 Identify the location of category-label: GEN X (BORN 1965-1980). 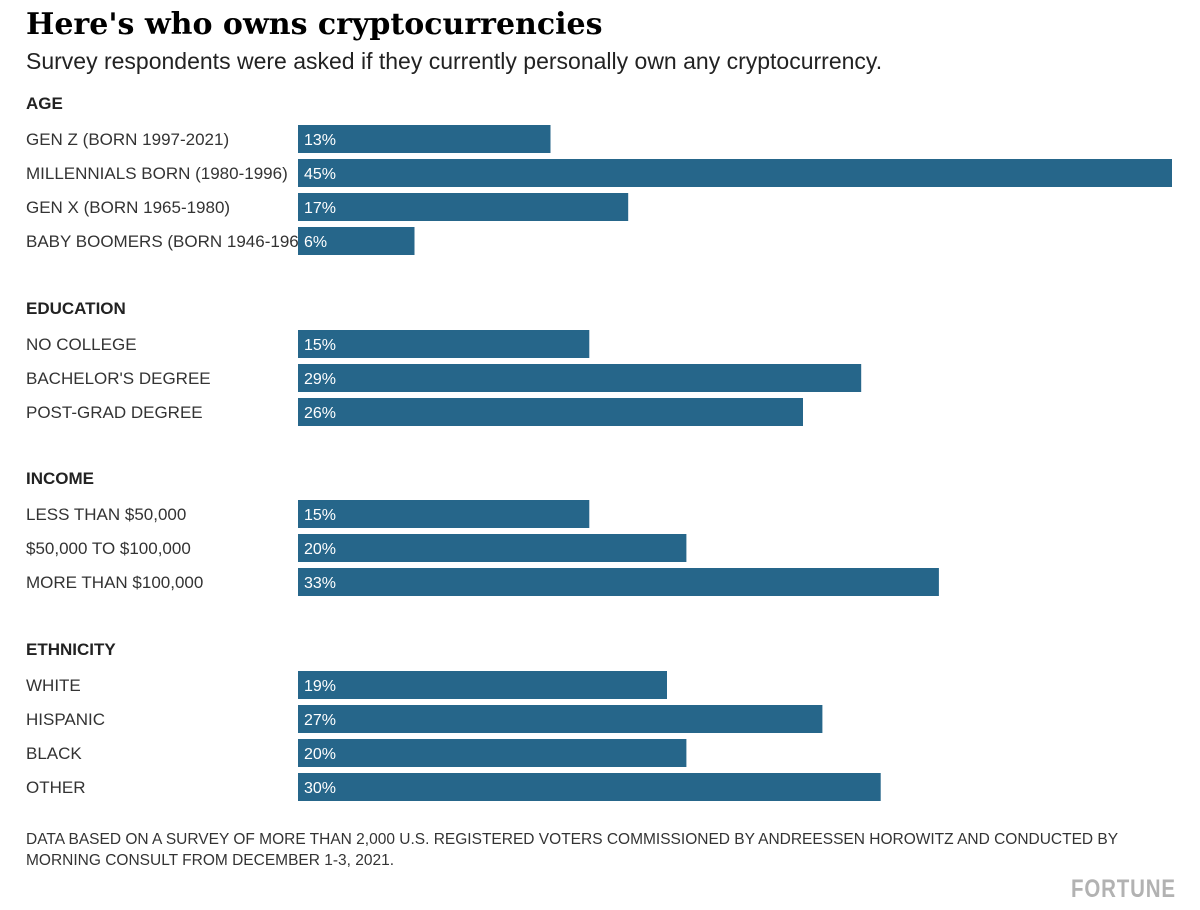
(128, 207).